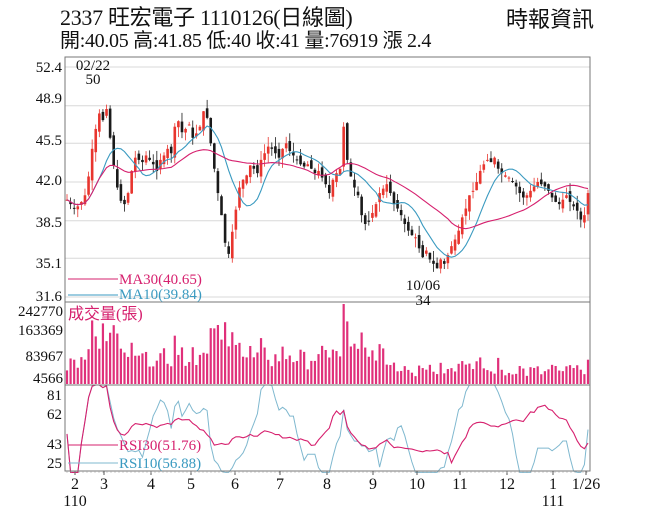  What do you see at coordinates (160, 280) in the screenshot?
I see `ma30-legend: MA30(40.65)` at bounding box center [160, 280].